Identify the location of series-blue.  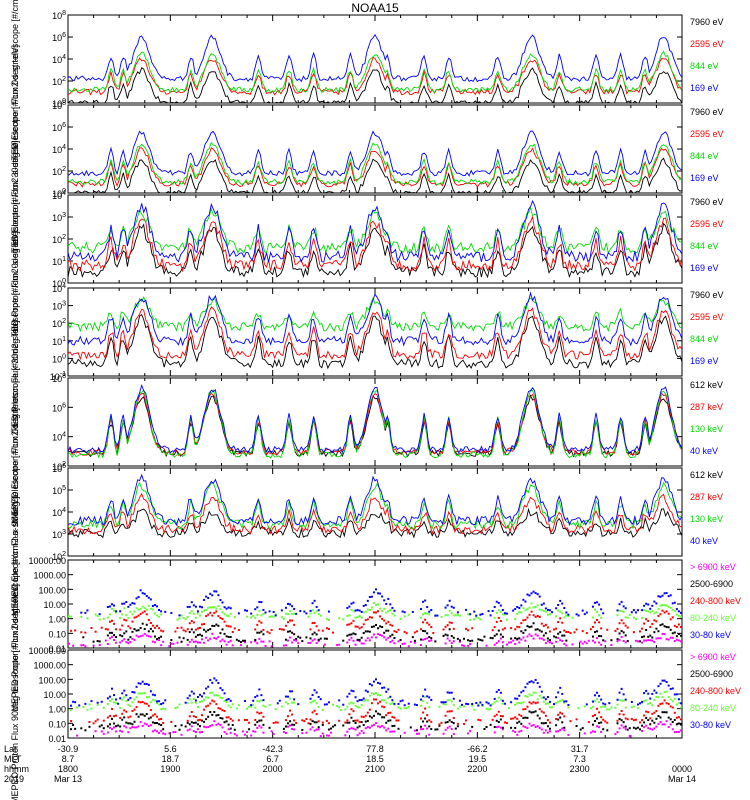
(375, 58).